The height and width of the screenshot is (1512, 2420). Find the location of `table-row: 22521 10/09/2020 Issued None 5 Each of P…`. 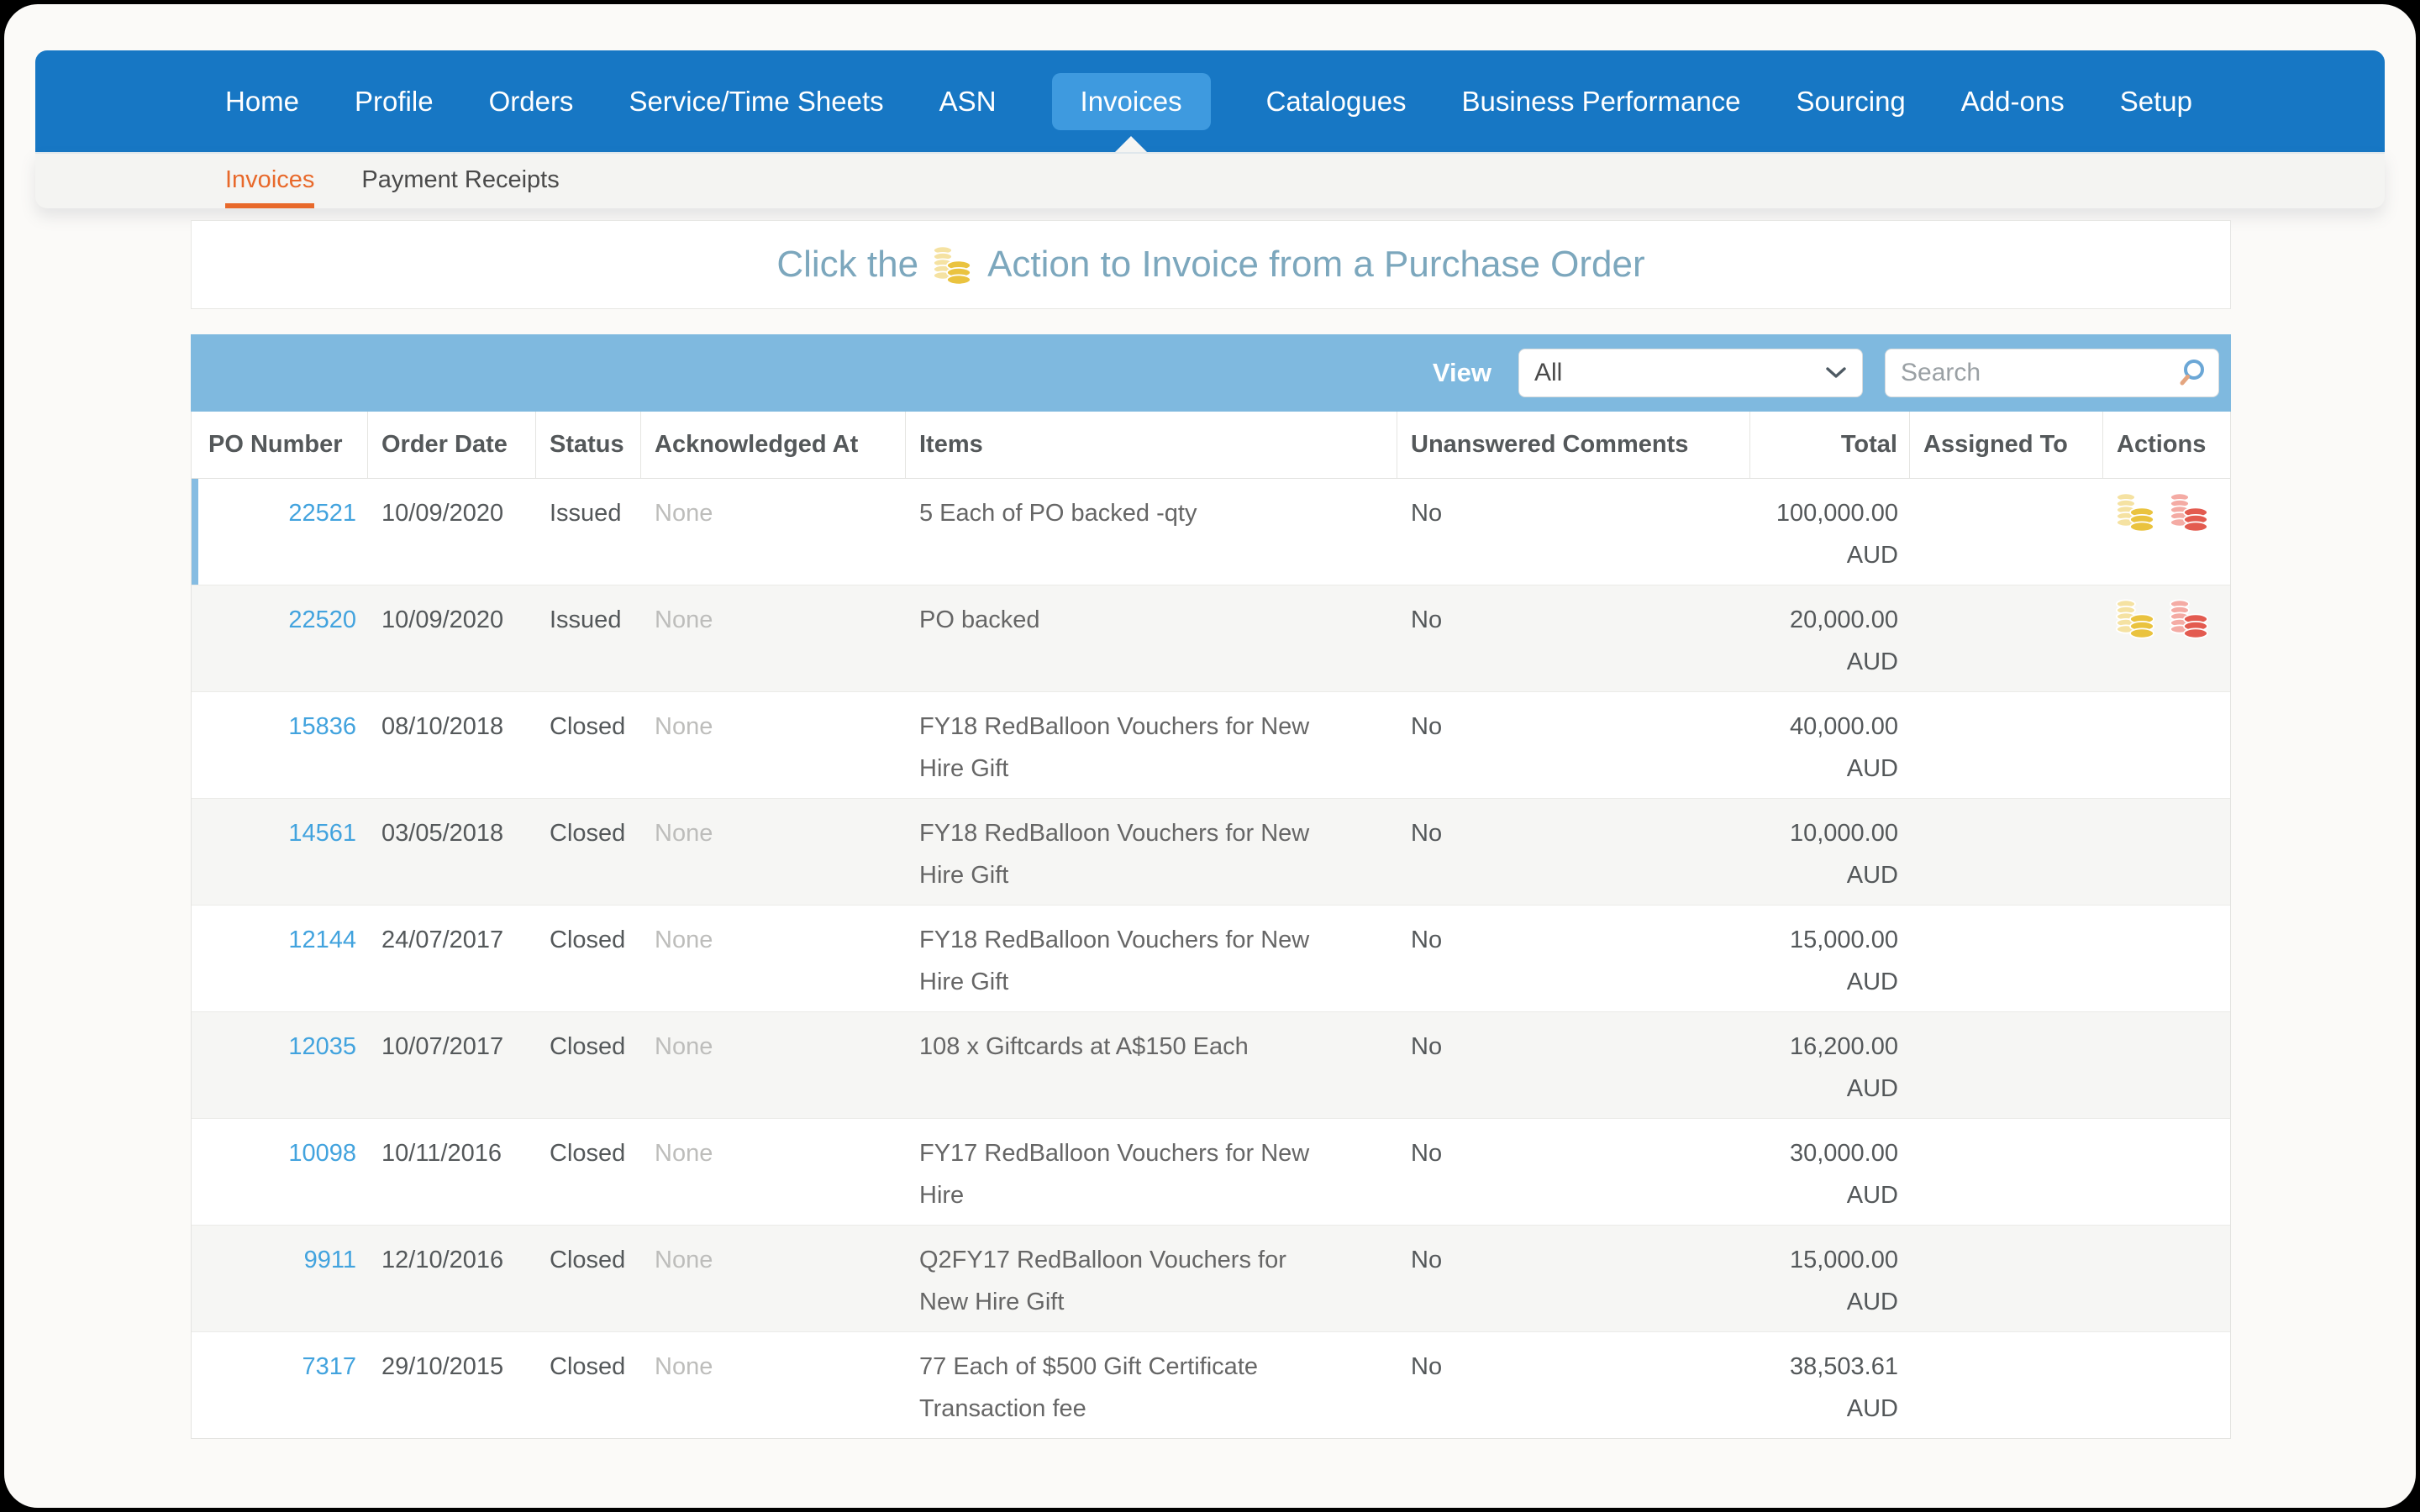

table-row: 22521 10/09/2020 Issued None 5 Each of P… is located at coordinates (1211, 532).